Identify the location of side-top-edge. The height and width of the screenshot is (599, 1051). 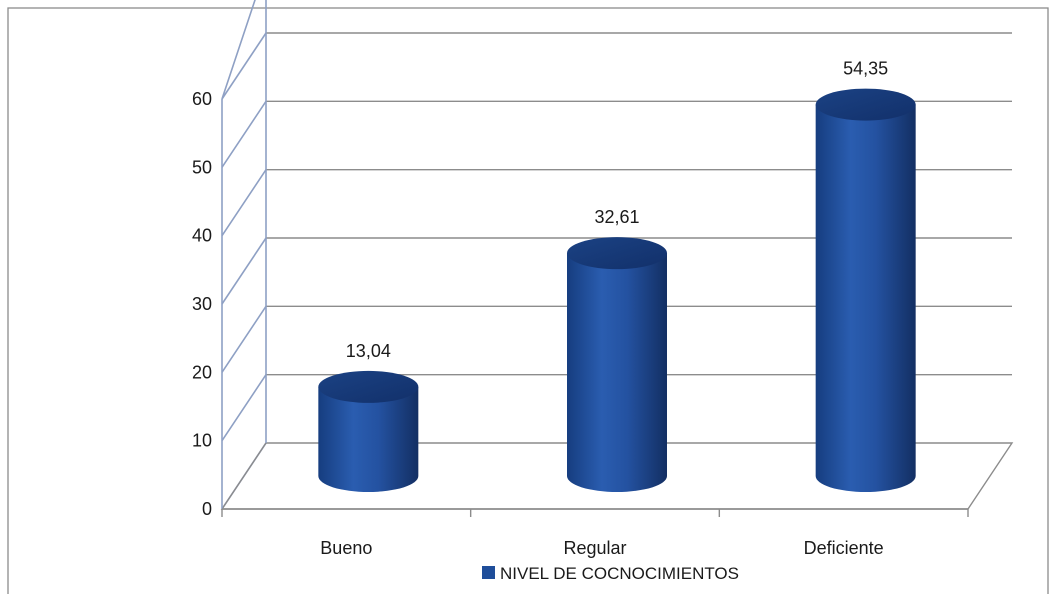
(238, 50).